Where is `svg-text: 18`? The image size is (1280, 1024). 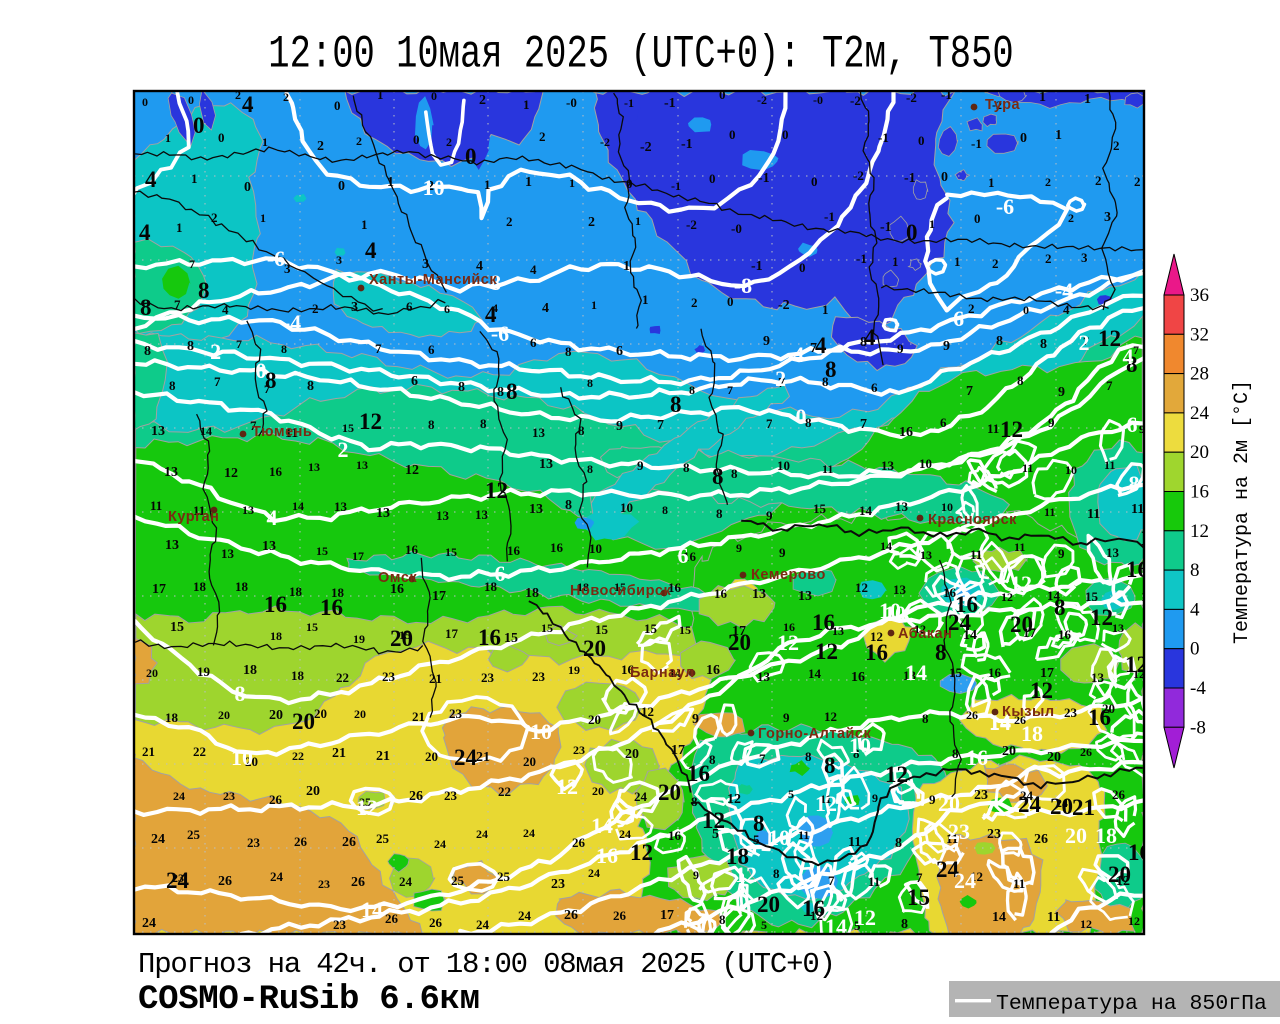 svg-text: 18 is located at coordinates (242, 586).